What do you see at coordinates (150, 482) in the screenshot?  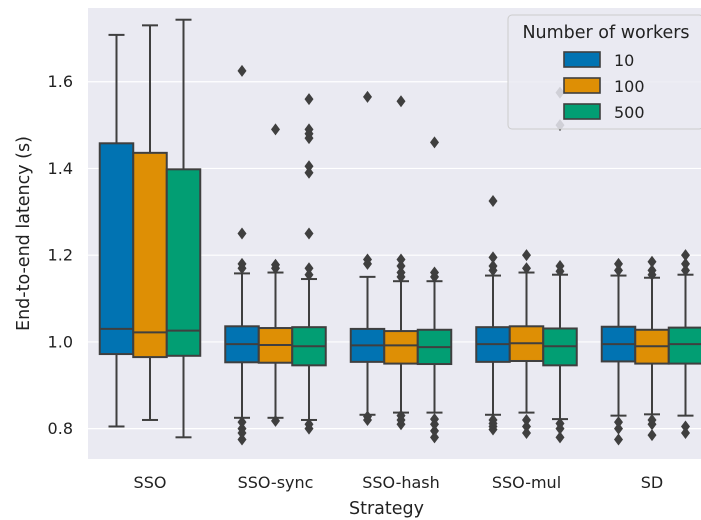 I see `x-tick-label: SSO` at bounding box center [150, 482].